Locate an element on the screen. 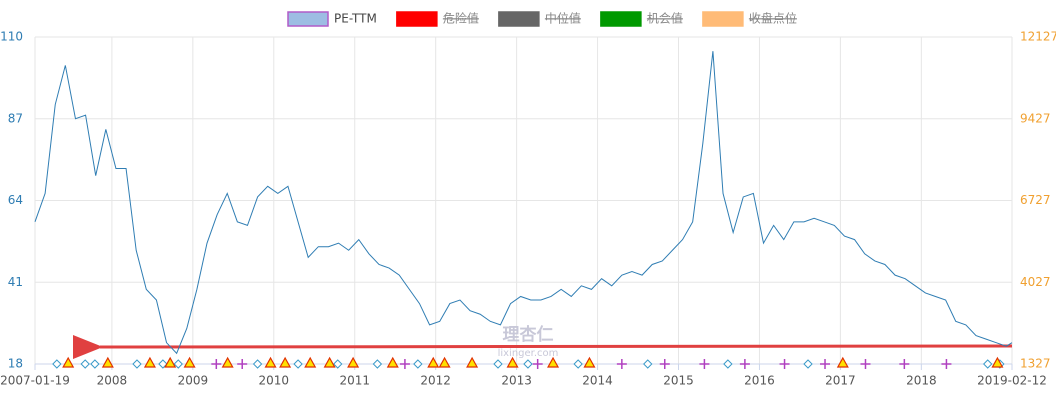 The width and height of the screenshot is (1056, 413). legend-label: 中位值 is located at coordinates (563, 18).